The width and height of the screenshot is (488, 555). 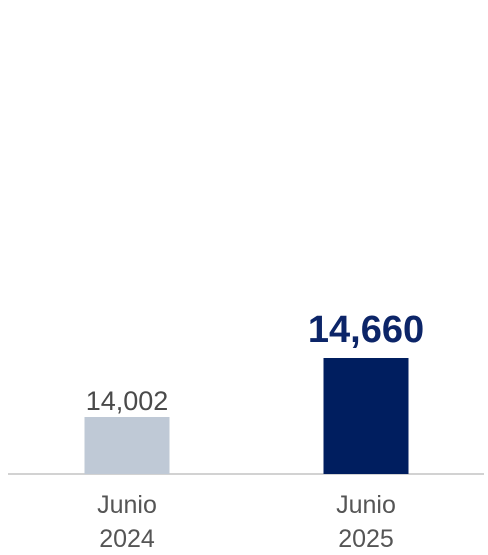 What do you see at coordinates (127, 539) in the screenshot?
I see `x-tick-label: 2024` at bounding box center [127, 539].